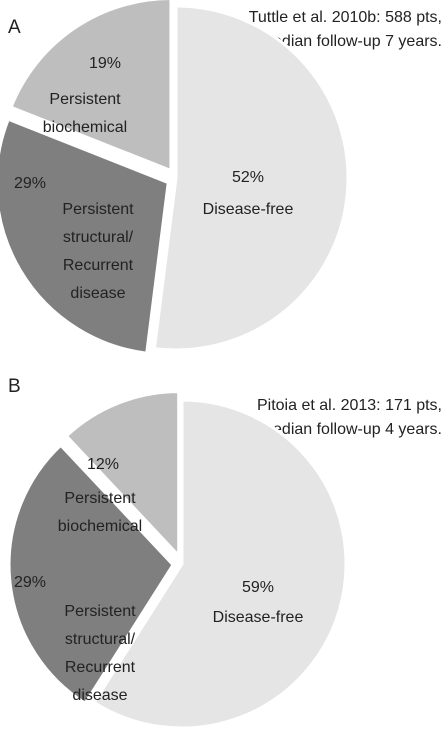 The image size is (448, 729). Describe the element at coordinates (345, 17) in the screenshot. I see `annotation: Tuttle et al. 2010b: 588 pts,` at that location.